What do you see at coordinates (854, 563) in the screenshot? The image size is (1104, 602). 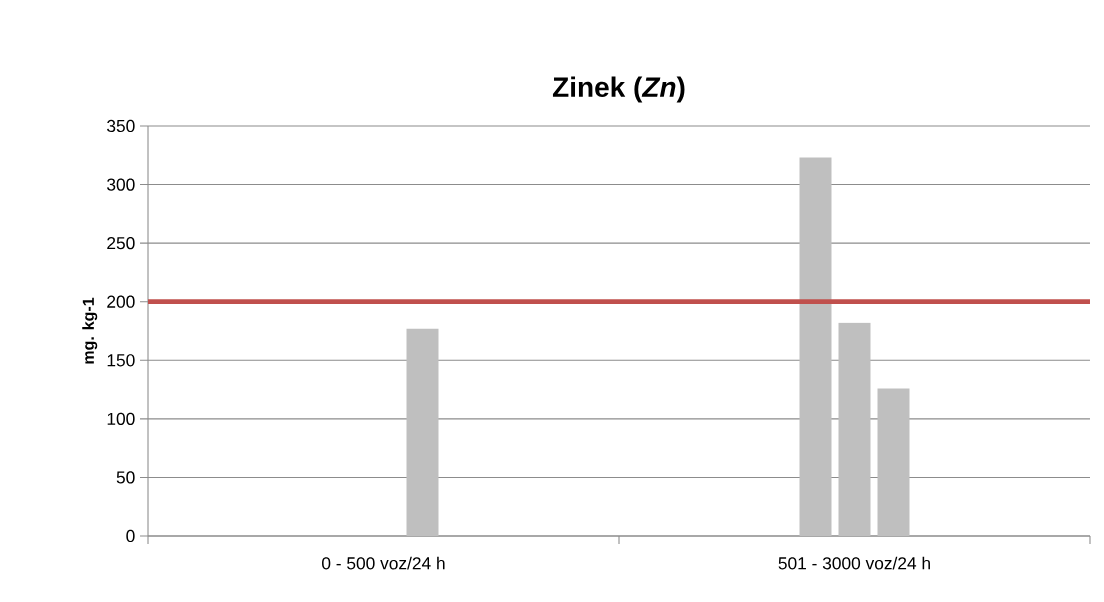 I see `x-tick-label: 501 - 3000 voz/24 h` at bounding box center [854, 563].